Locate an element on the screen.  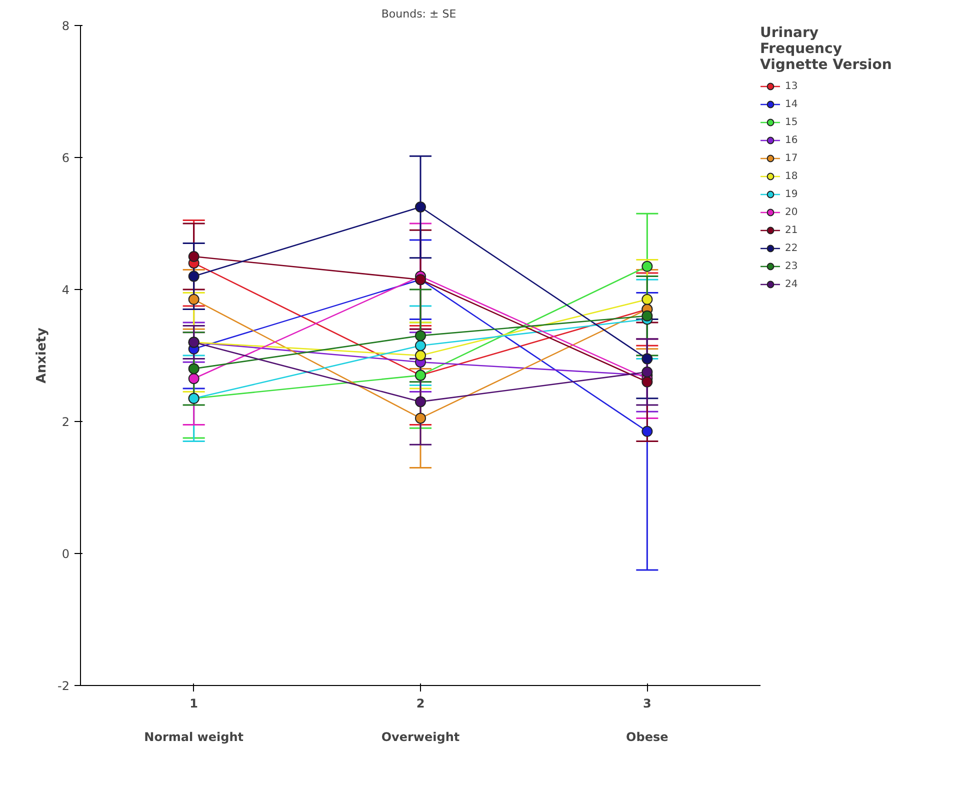
legend-label: 24 is located at coordinates (792, 285).